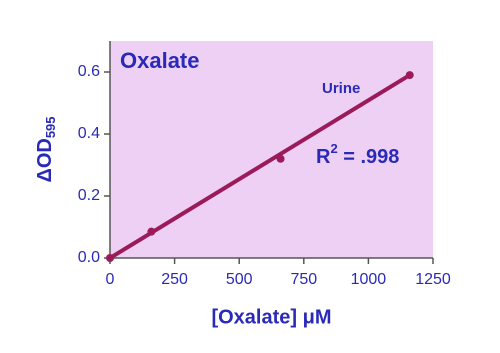 This screenshot has height=353, width=500. I want to click on y-tick-label: 0.4, so click(89, 133).